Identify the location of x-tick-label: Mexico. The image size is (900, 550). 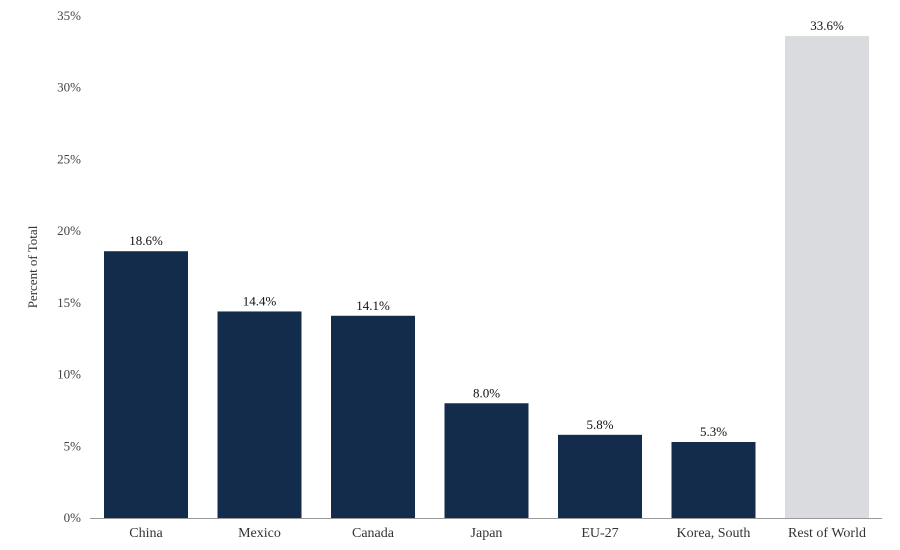
(259, 533).